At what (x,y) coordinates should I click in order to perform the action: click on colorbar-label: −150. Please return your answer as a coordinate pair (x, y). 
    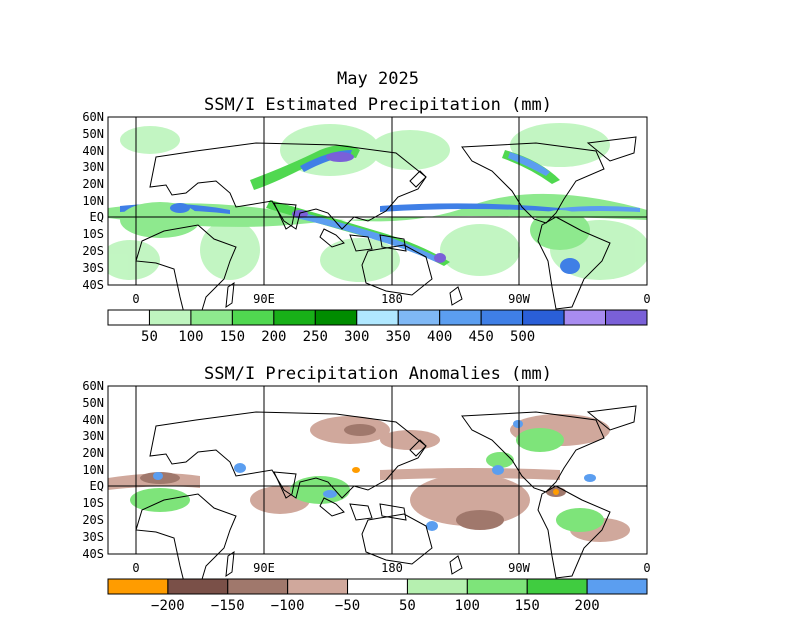
    Looking at the image, I should click on (228, 606).